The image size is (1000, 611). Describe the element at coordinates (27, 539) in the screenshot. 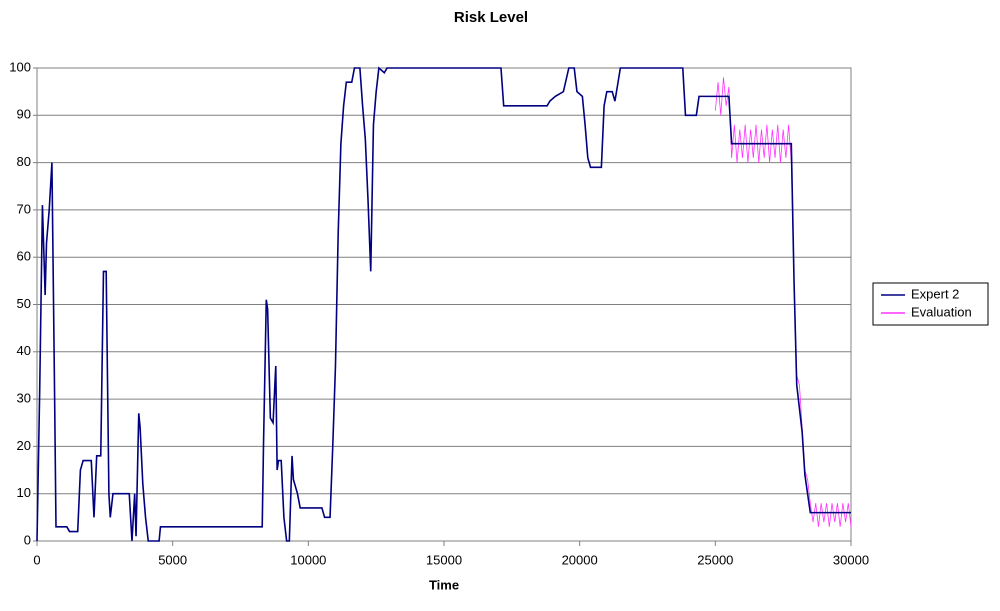

I see `y-tick-label: 0` at that location.